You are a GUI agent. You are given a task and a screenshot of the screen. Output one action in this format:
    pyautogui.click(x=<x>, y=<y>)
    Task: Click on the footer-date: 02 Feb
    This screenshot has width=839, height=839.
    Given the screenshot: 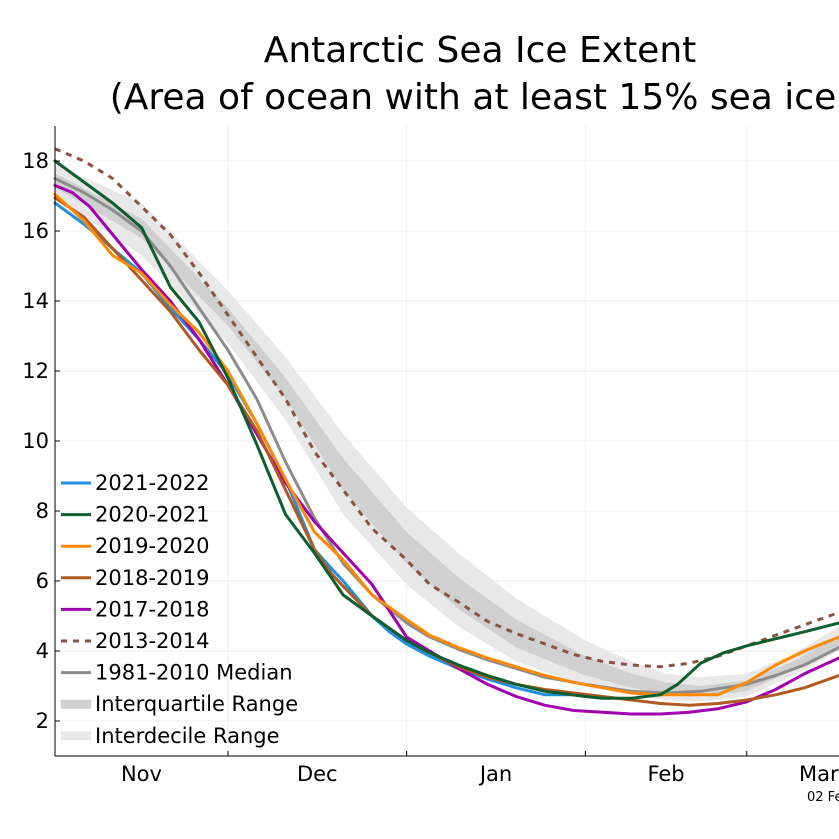 What is the action you would take?
    pyautogui.click(x=823, y=797)
    